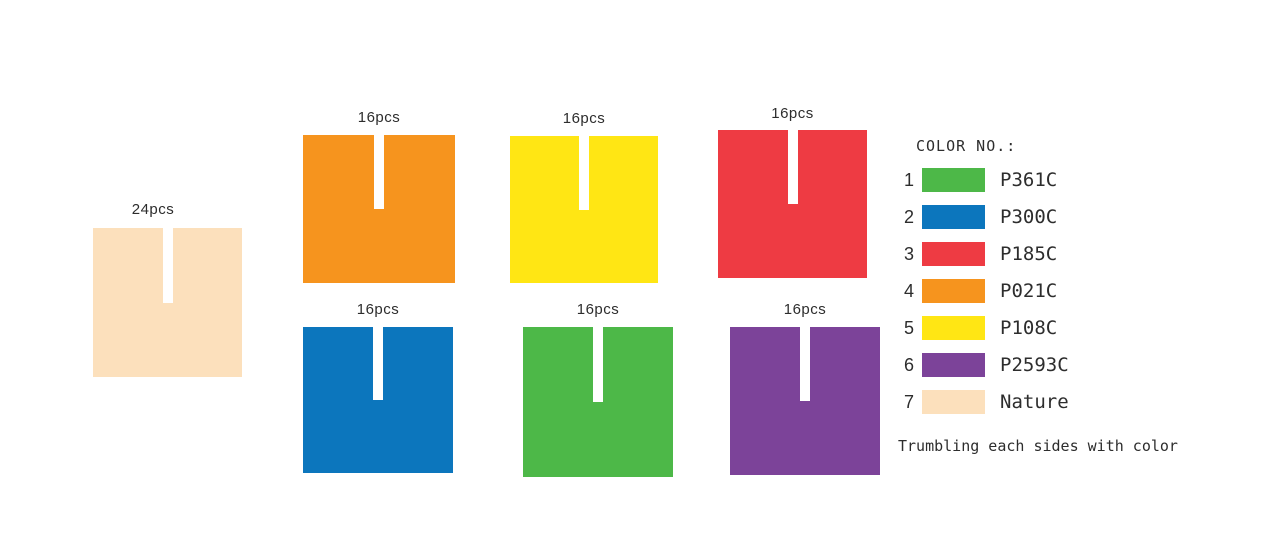 The height and width of the screenshot is (551, 1280). I want to click on legend-swatch-green, so click(953, 180).